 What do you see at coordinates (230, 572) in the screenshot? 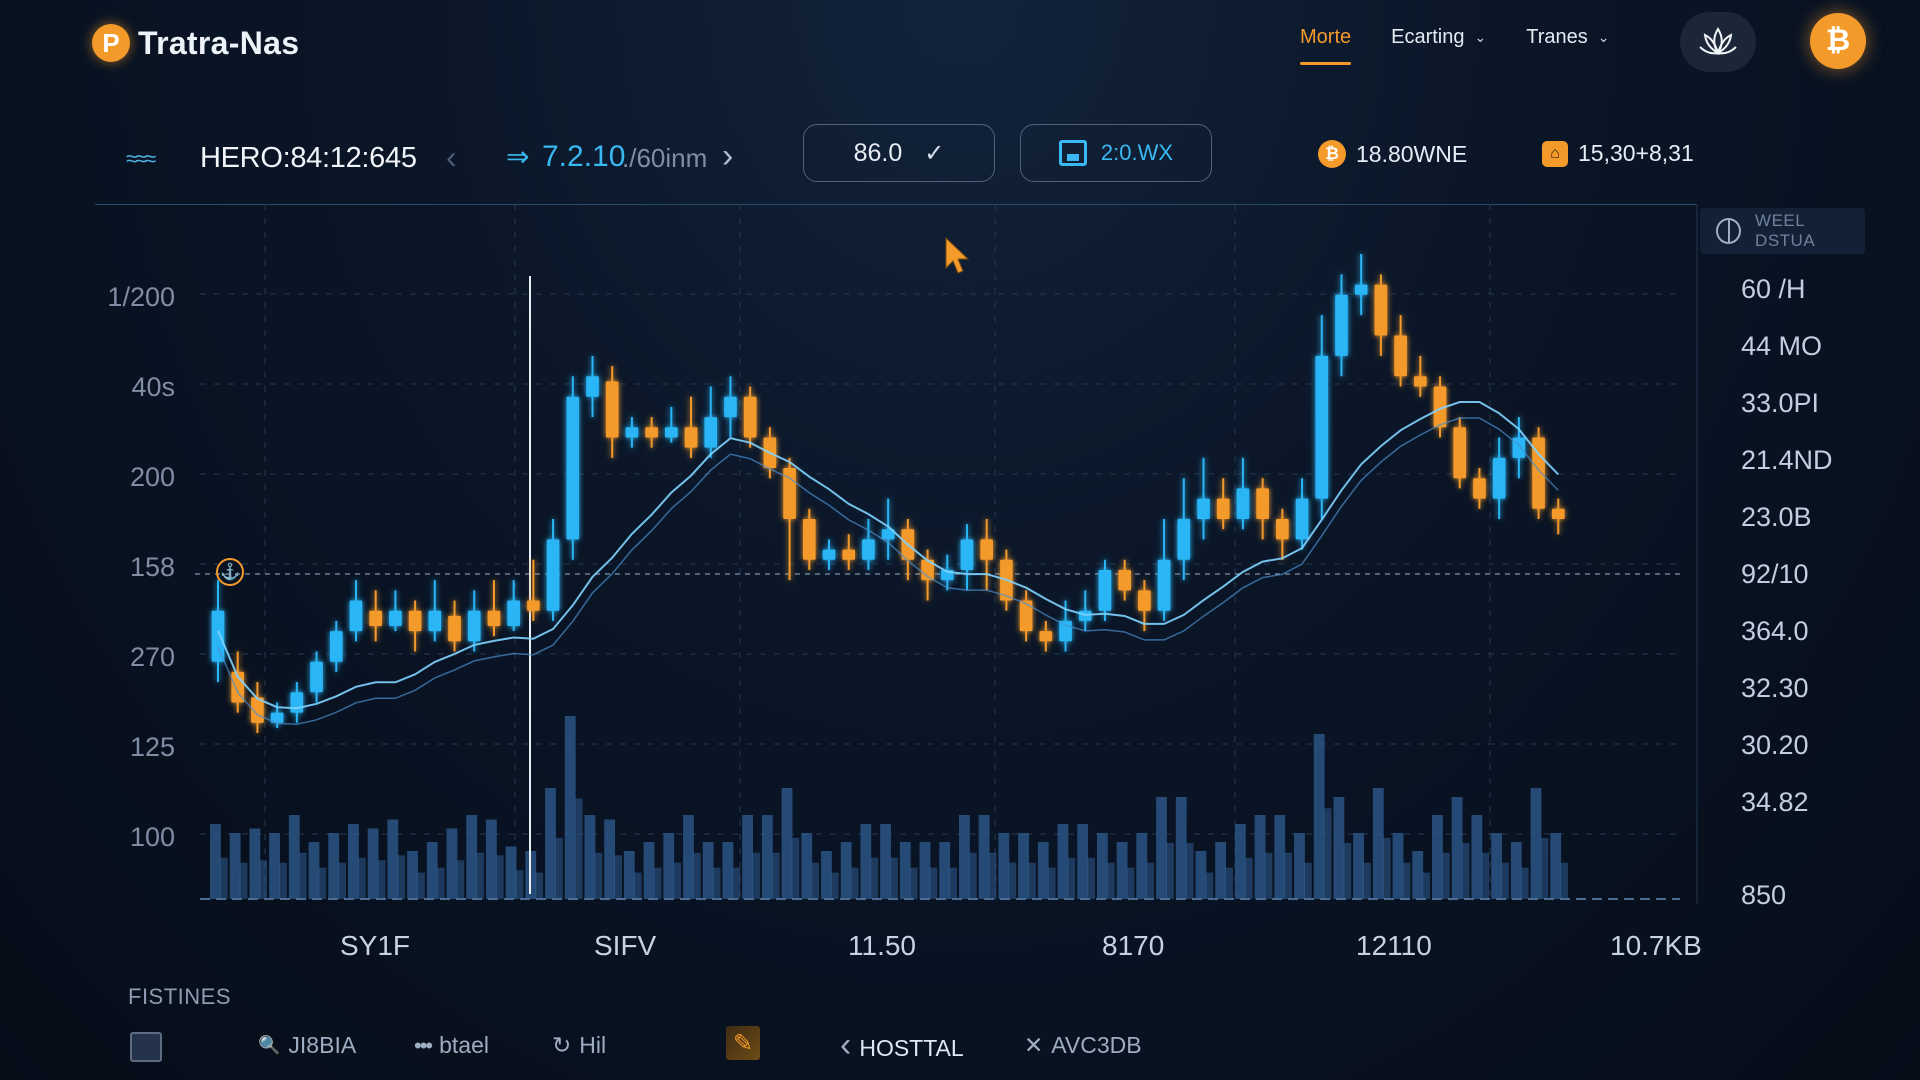
I see `anchor-icon: ⚓` at bounding box center [230, 572].